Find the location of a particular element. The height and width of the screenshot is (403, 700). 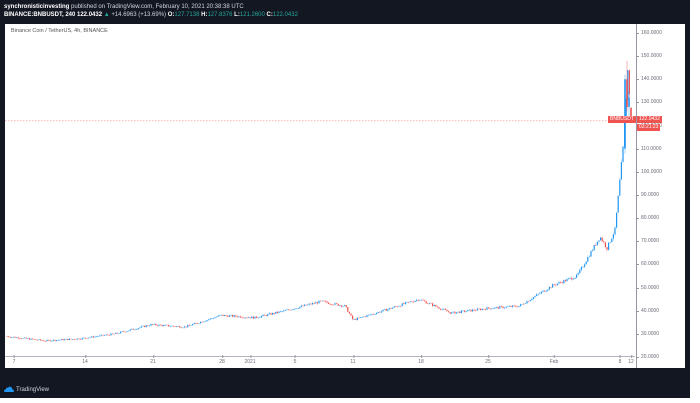

price-tick: 20.0000 is located at coordinates (647, 357).